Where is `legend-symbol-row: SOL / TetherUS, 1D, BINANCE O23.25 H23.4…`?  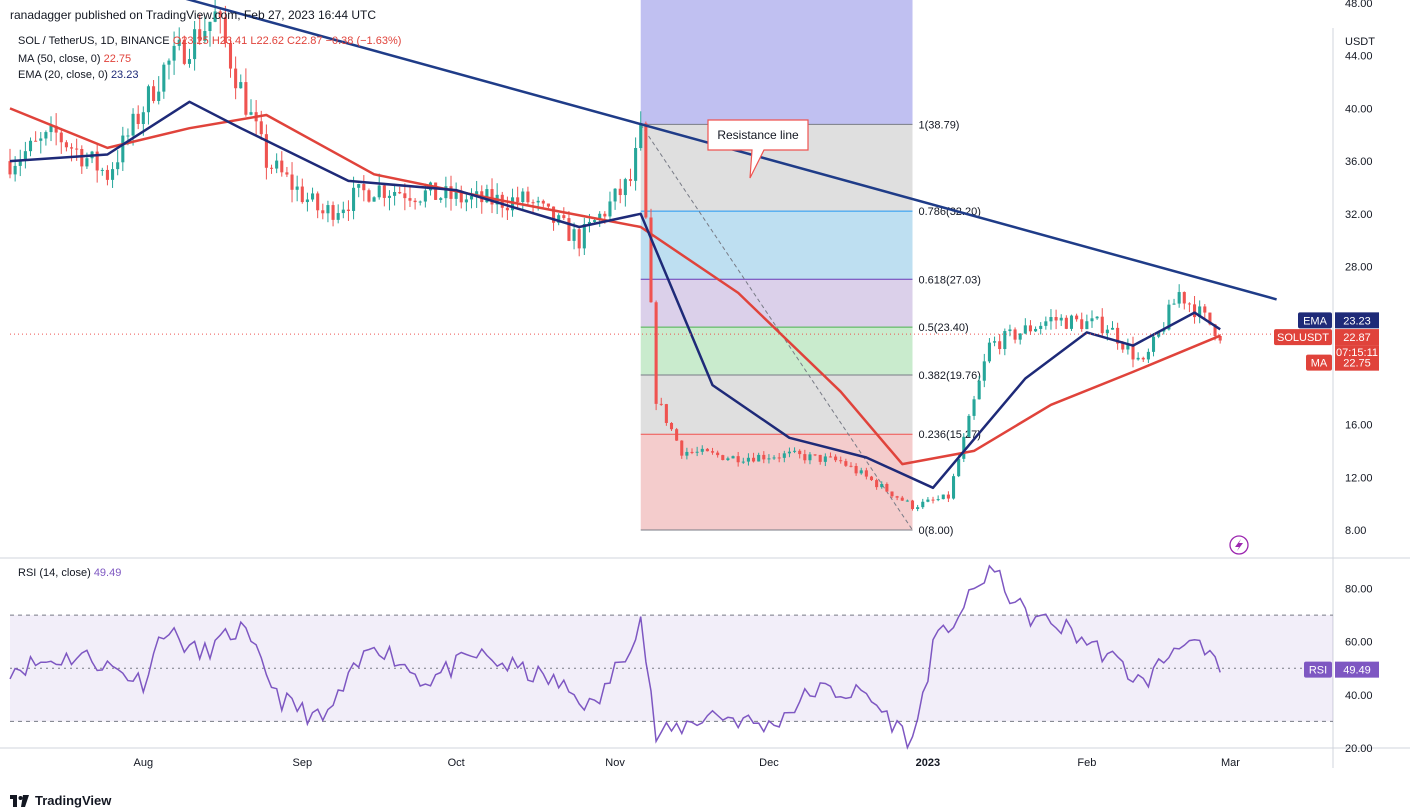
legend-symbol-row: SOL / TetherUS, 1D, BINANCE O23.25 H23.4… is located at coordinates (209, 41).